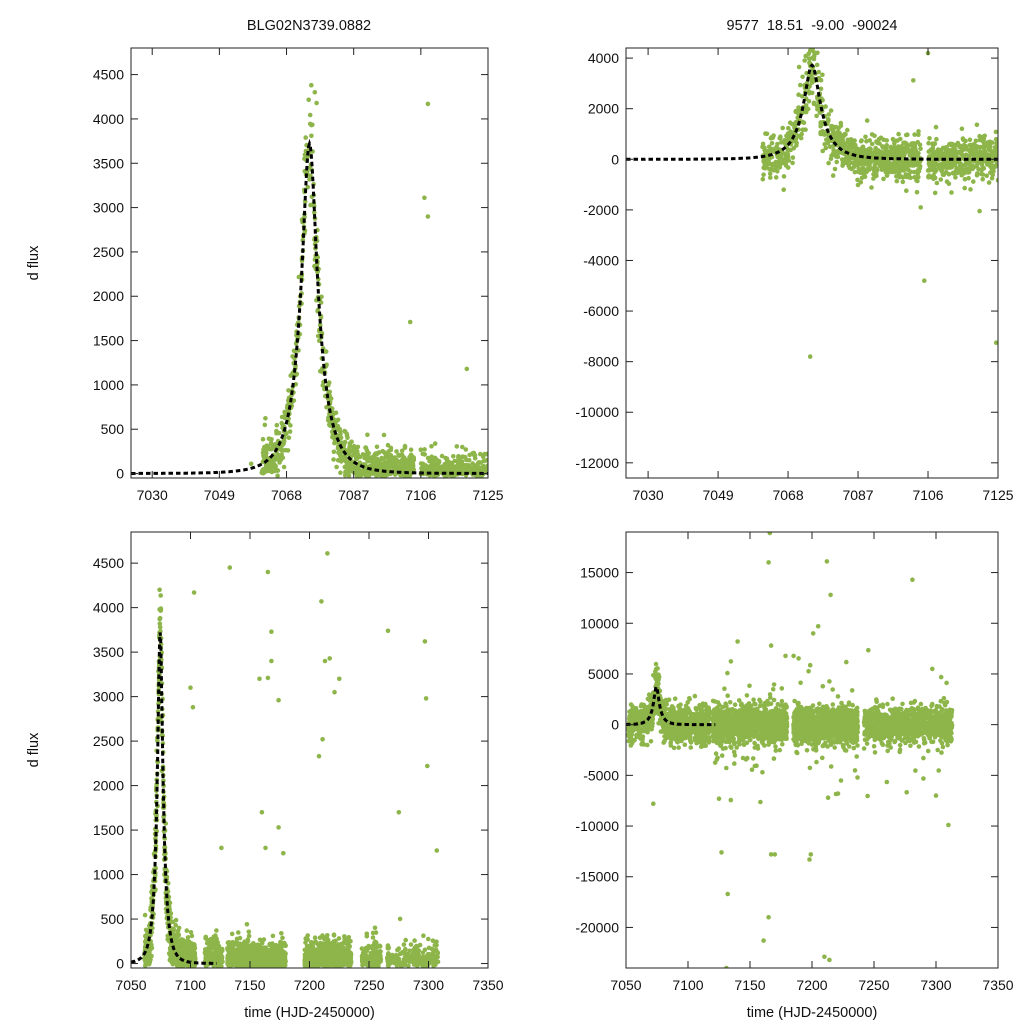 The image size is (1024, 1024). I want to click on bottom-left-points, so click(291, 759).